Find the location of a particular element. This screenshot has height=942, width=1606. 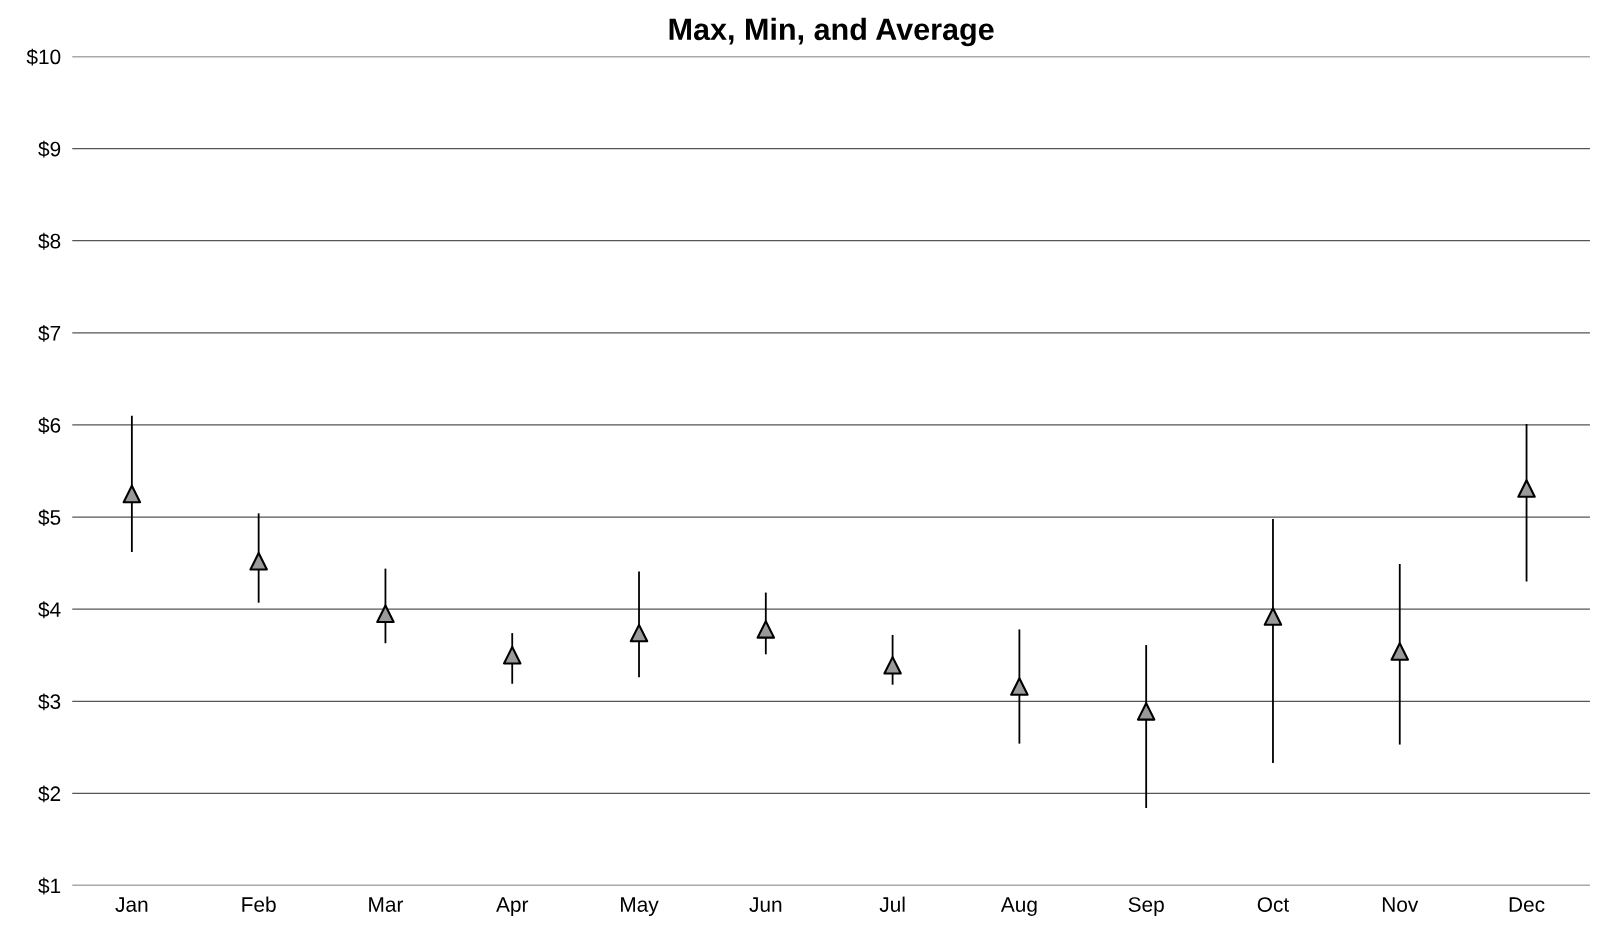

y-tick-label: $10 is located at coordinates (43, 57).